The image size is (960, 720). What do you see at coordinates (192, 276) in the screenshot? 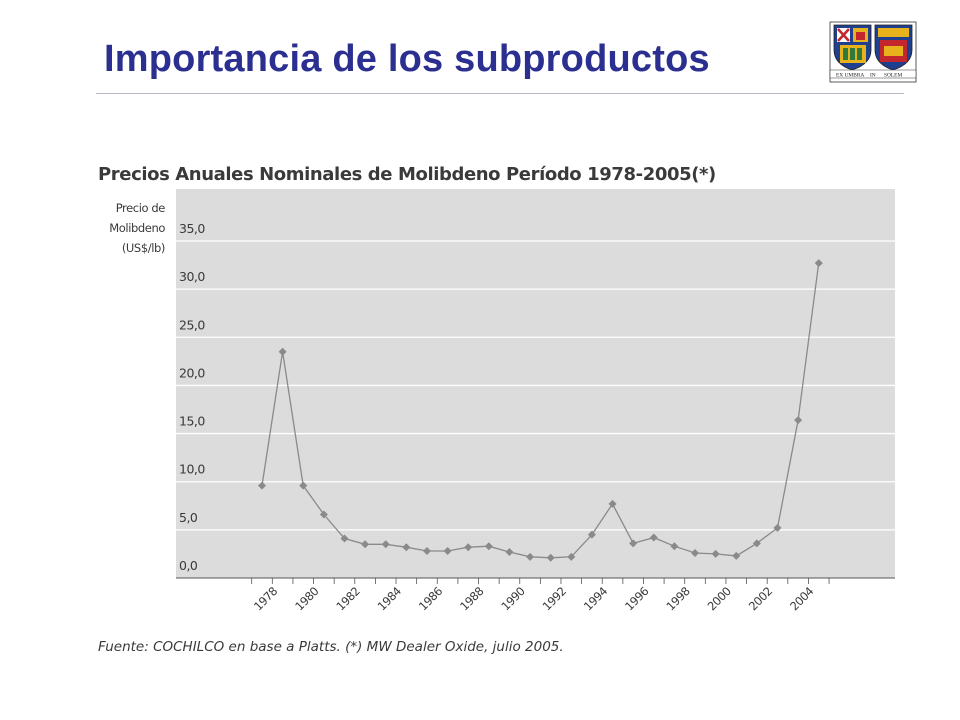
I see `y-tick-label: 30,0` at bounding box center [192, 276].